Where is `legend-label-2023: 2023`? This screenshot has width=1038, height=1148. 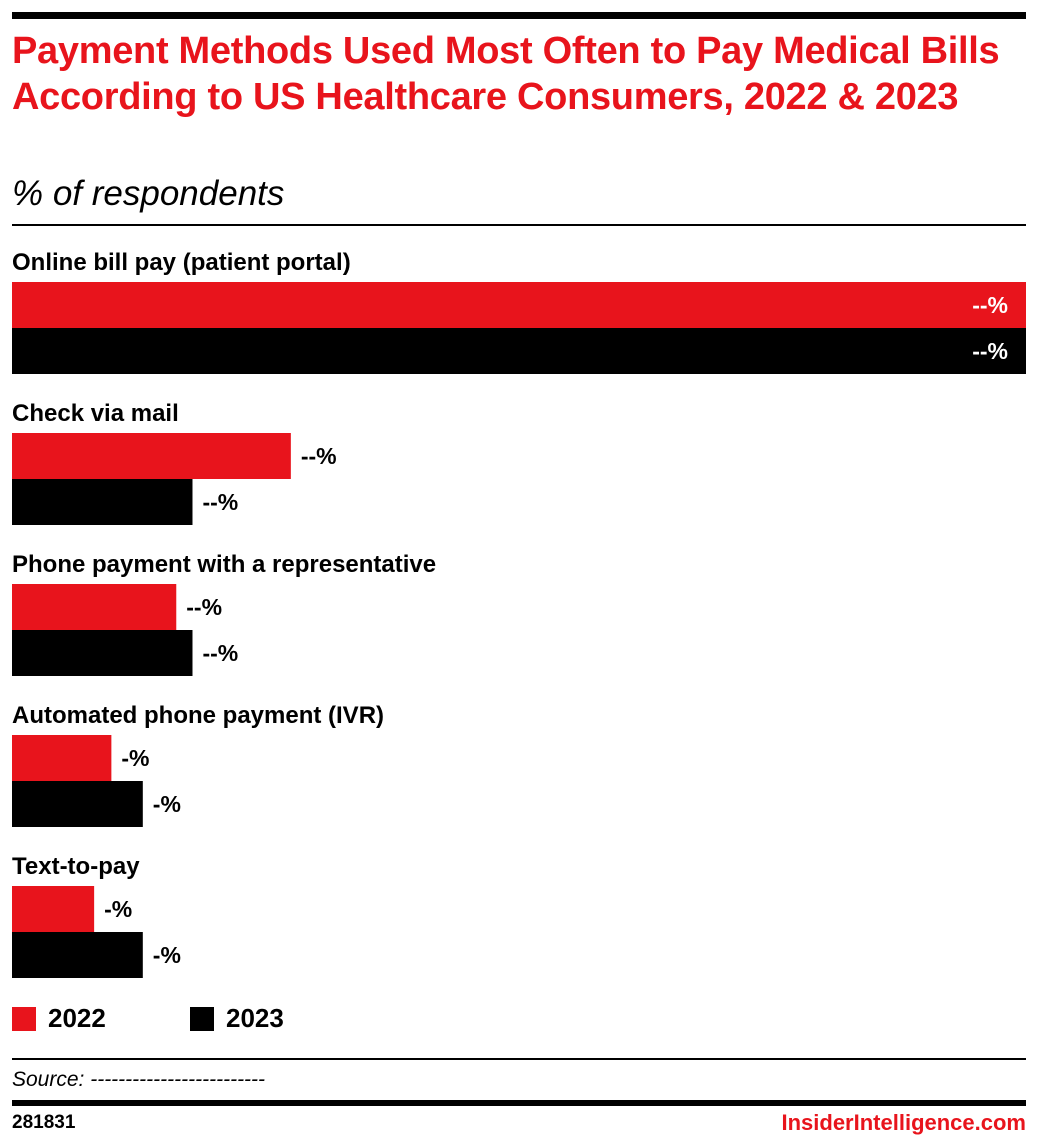
legend-label-2023: 2023 is located at coordinates (255, 1018).